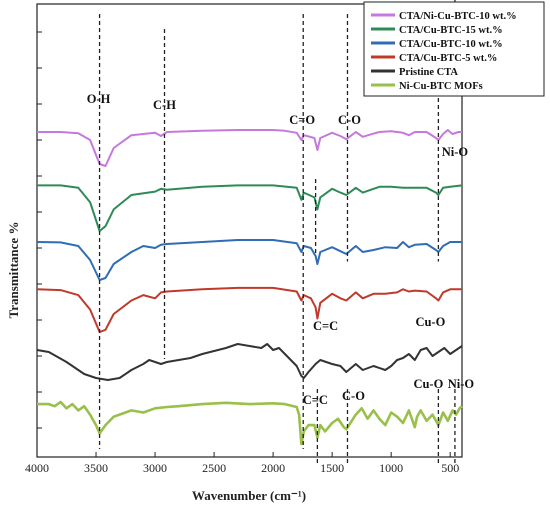 The image size is (550, 513). What do you see at coordinates (451, 44) in the screenshot?
I see `legend-label: CTA/Cu-BTC-10 wt.%` at bounding box center [451, 44].